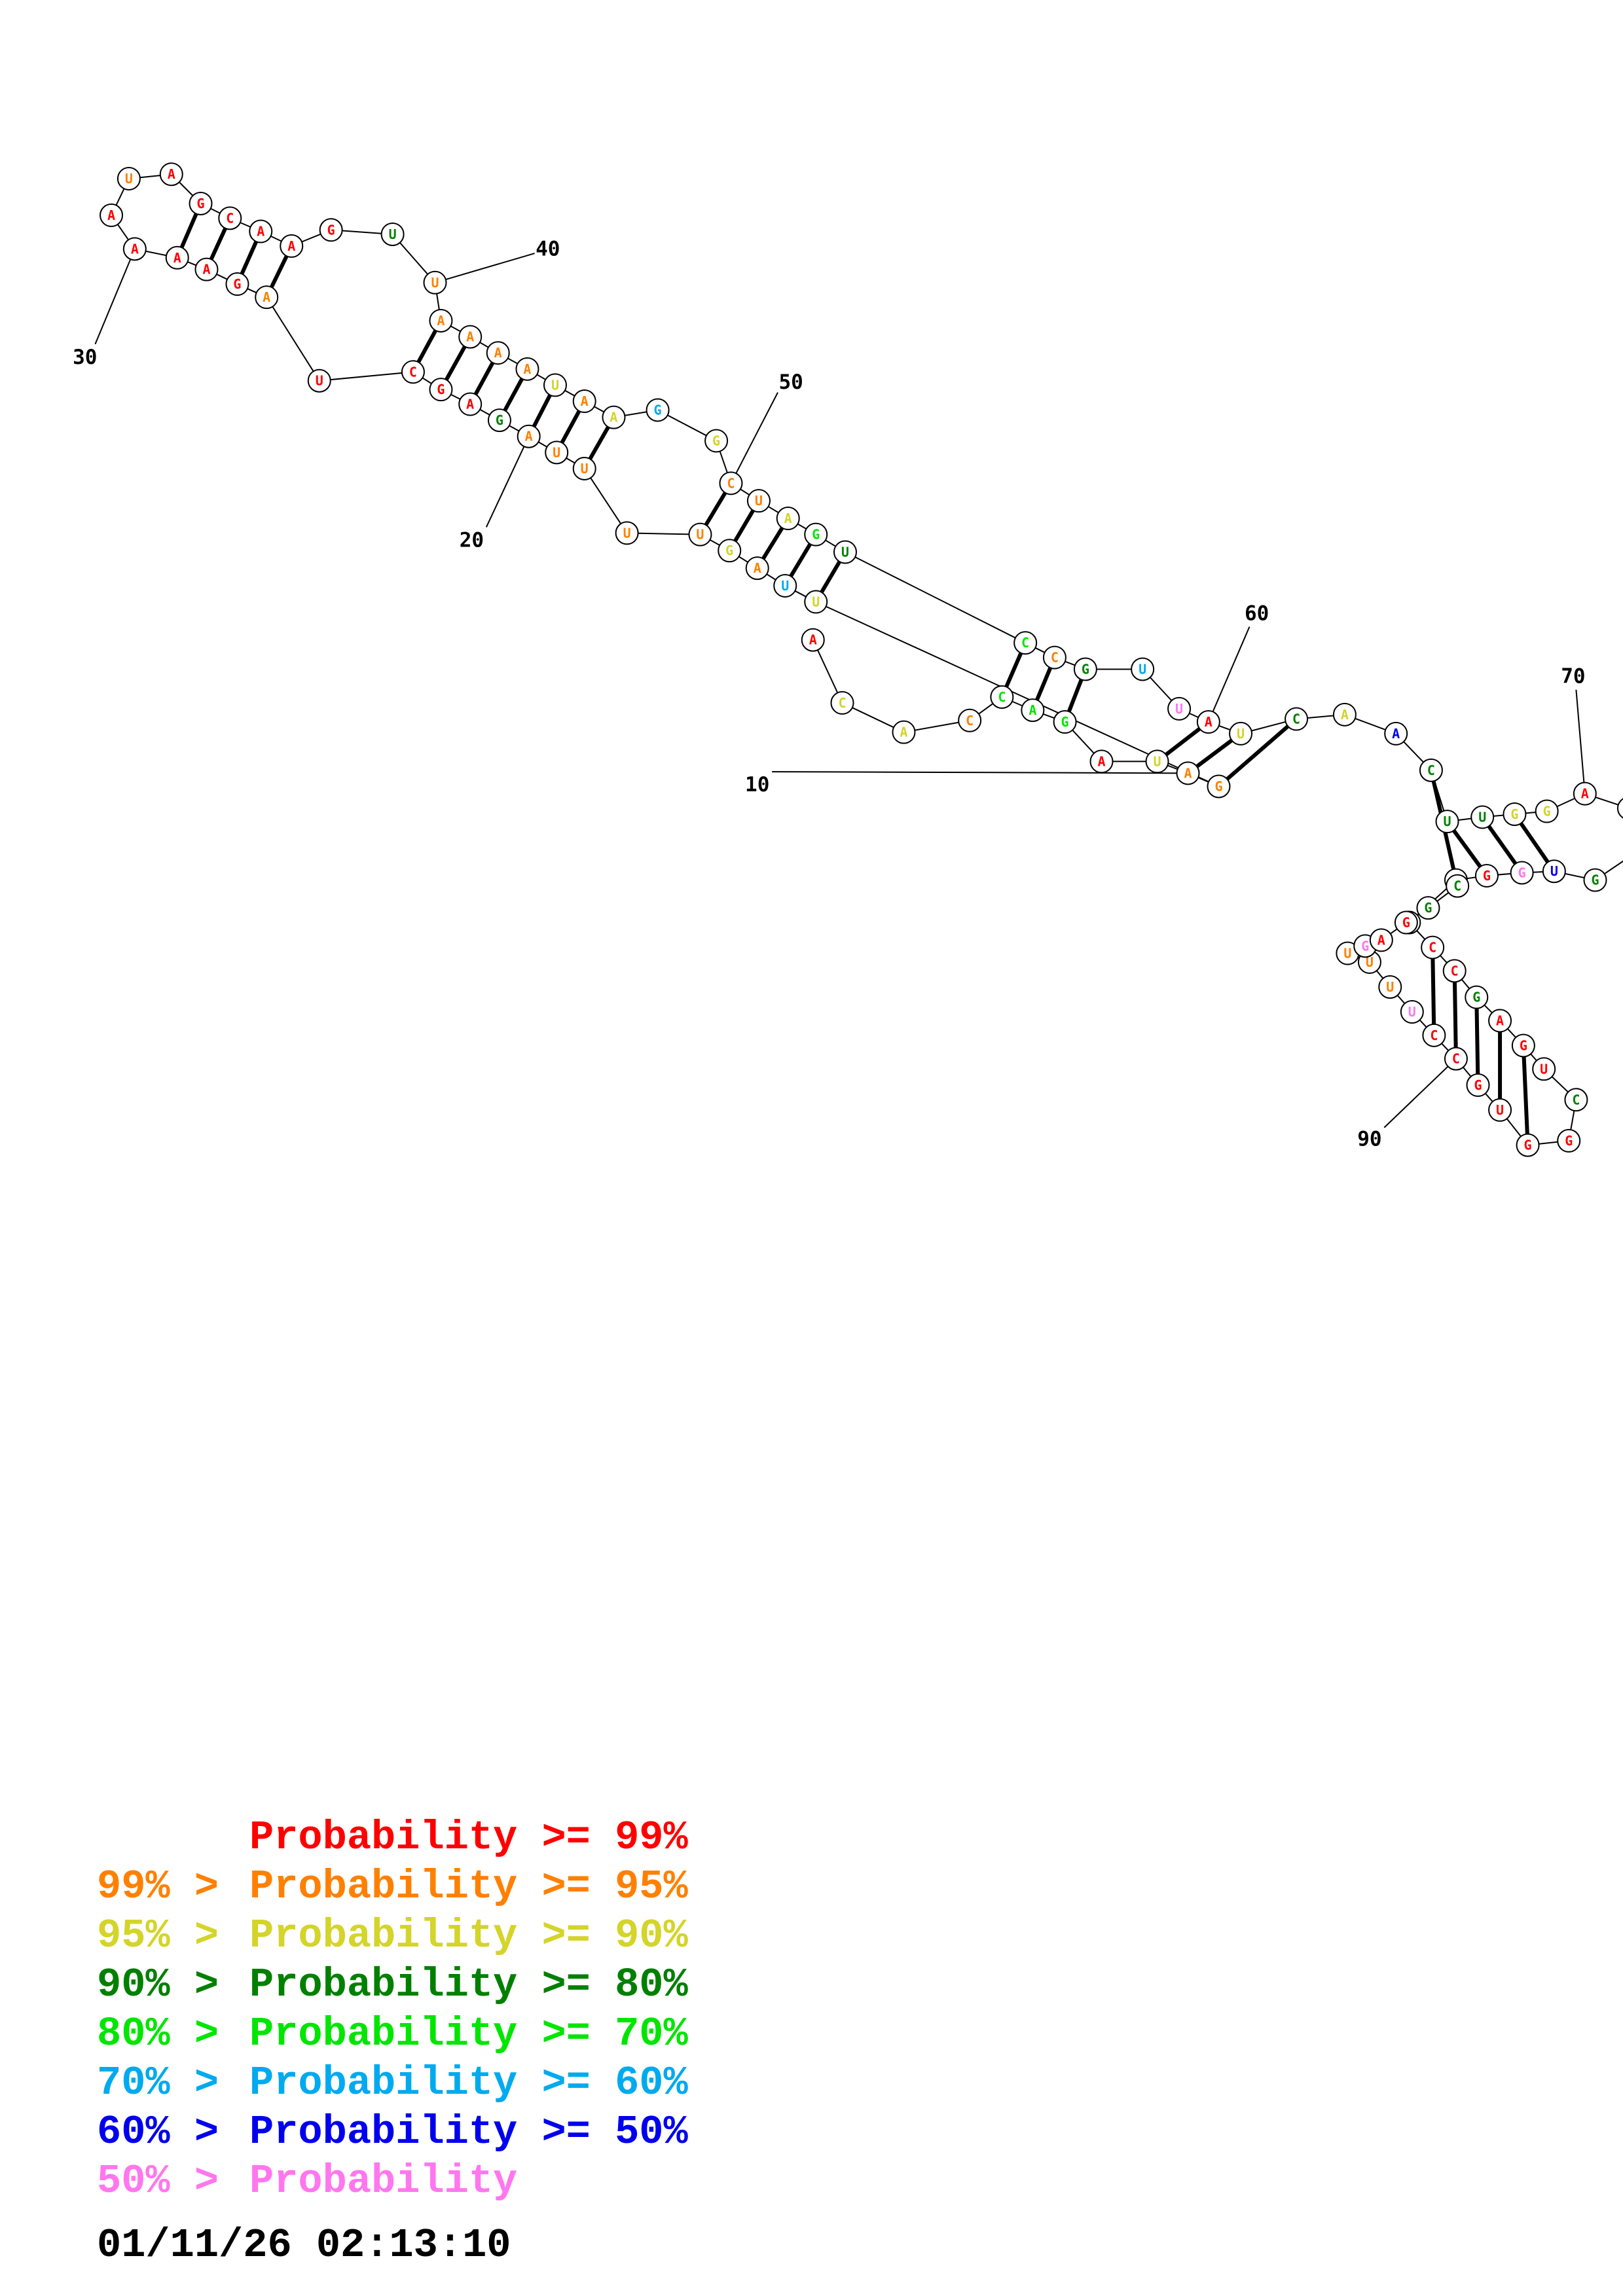  Describe the element at coordinates (392, 1935) in the screenshot. I see `legend-row: 95% > Probability >= 90%` at that location.